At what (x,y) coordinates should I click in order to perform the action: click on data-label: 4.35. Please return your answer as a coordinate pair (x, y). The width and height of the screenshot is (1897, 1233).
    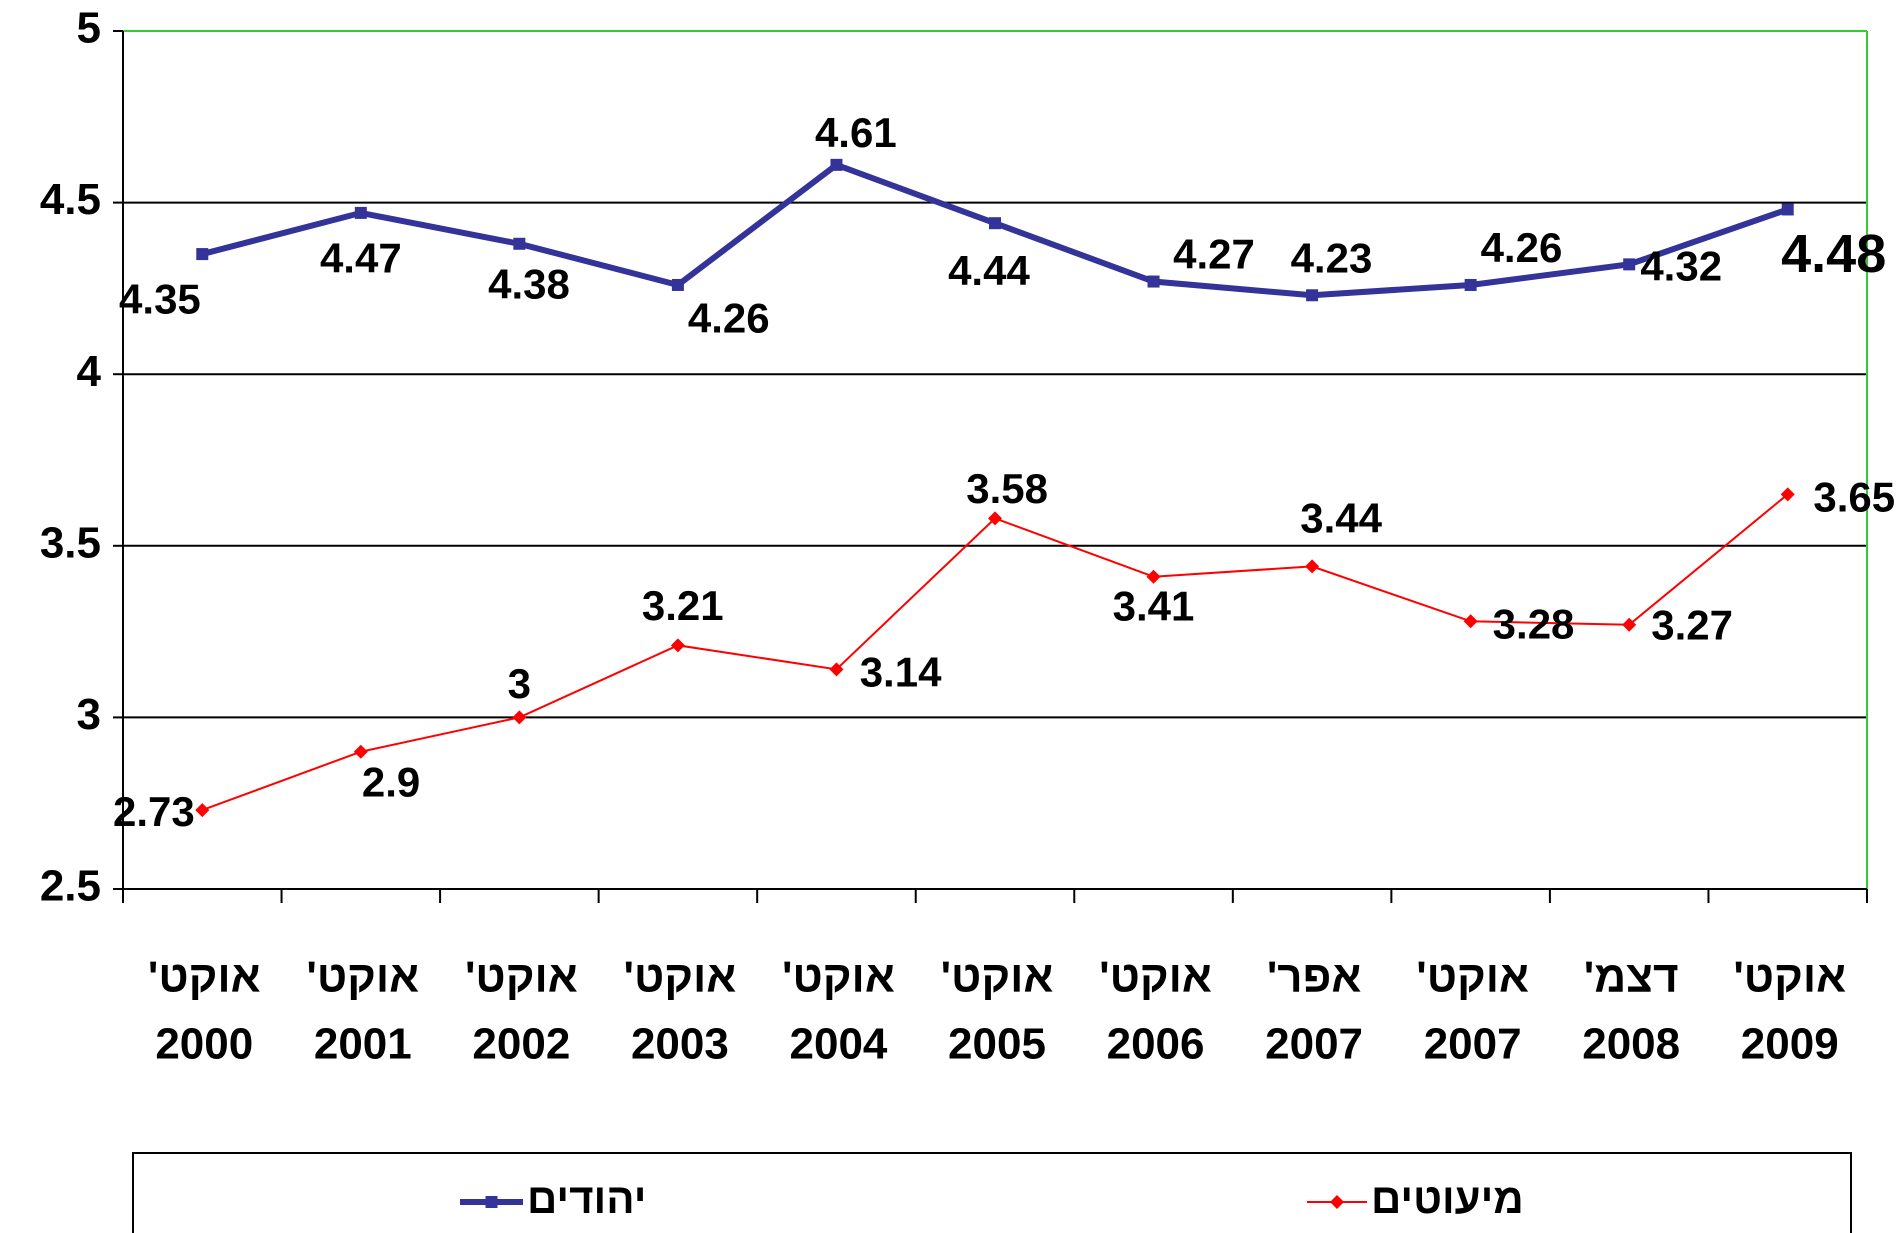
    Looking at the image, I should click on (160, 299).